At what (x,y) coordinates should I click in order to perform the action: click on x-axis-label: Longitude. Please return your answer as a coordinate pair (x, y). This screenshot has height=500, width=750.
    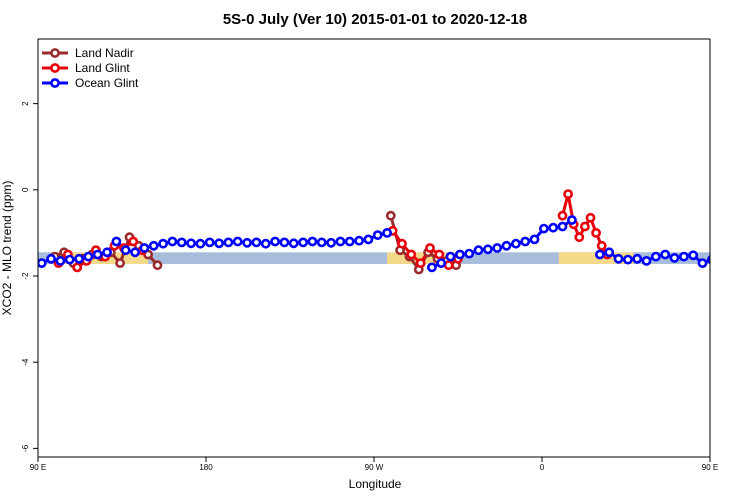
    Looking at the image, I should click on (375, 484).